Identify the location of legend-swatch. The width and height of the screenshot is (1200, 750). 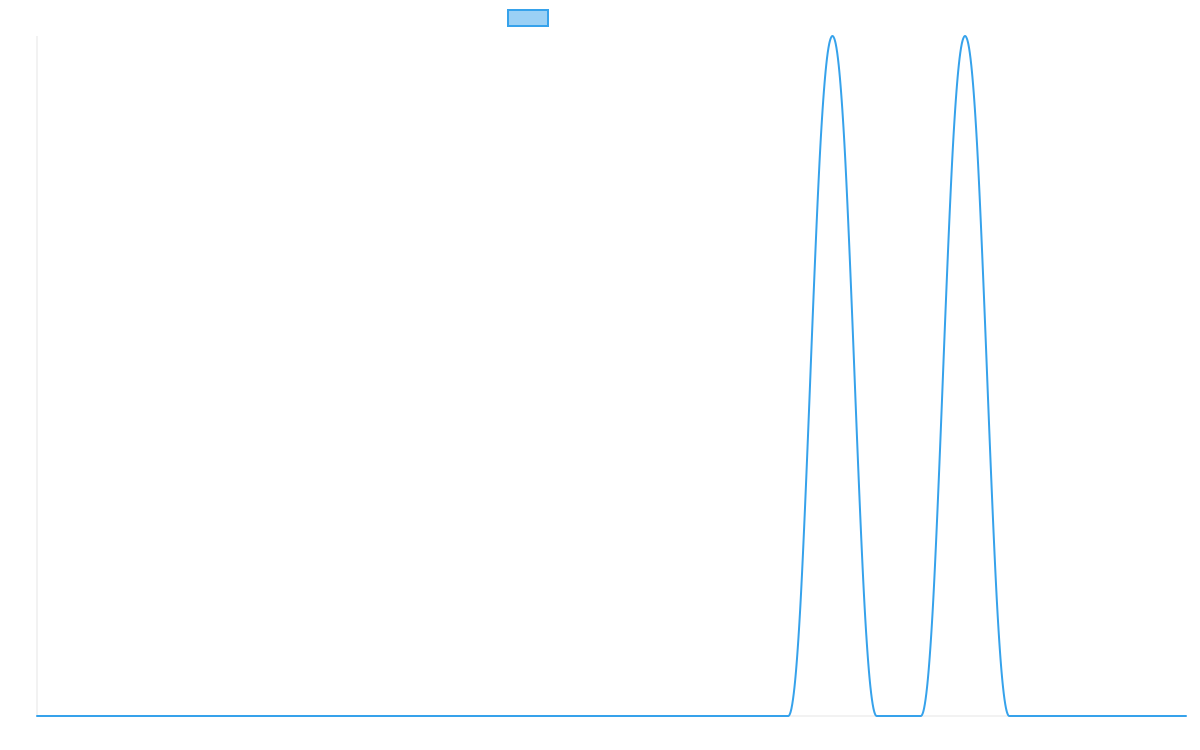
(528, 18).